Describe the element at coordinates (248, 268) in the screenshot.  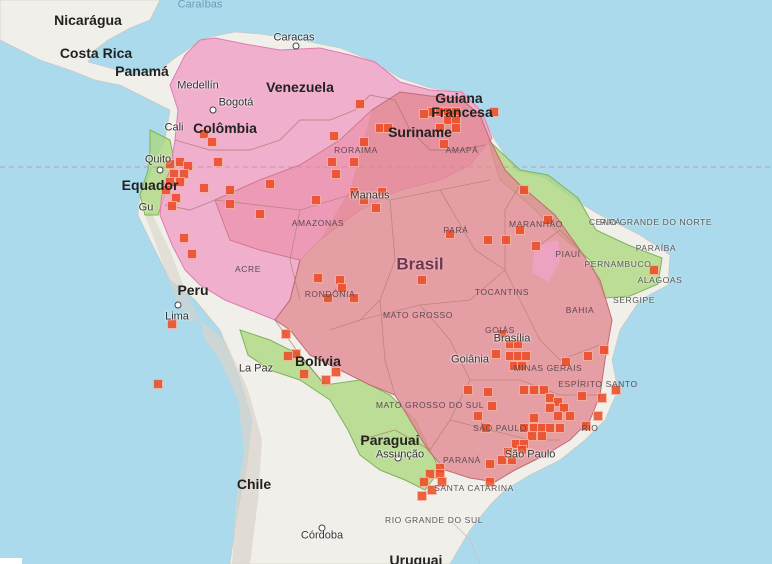
I see `state-label-acre: ACRE` at that location.